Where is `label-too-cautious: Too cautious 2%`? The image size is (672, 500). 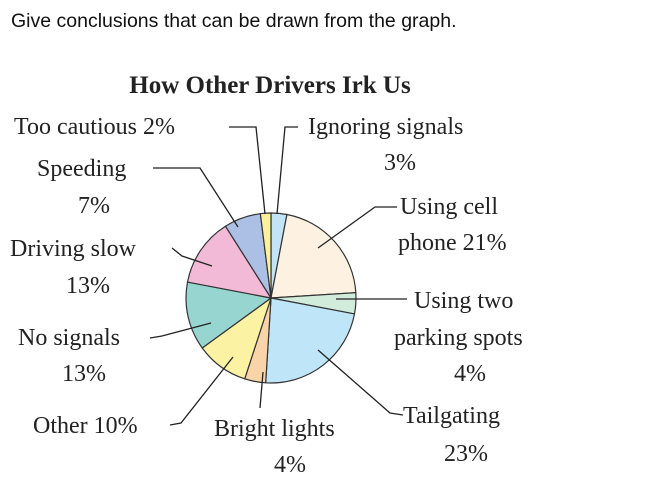
label-too-cautious: Too cautious 2% is located at coordinates (94, 127).